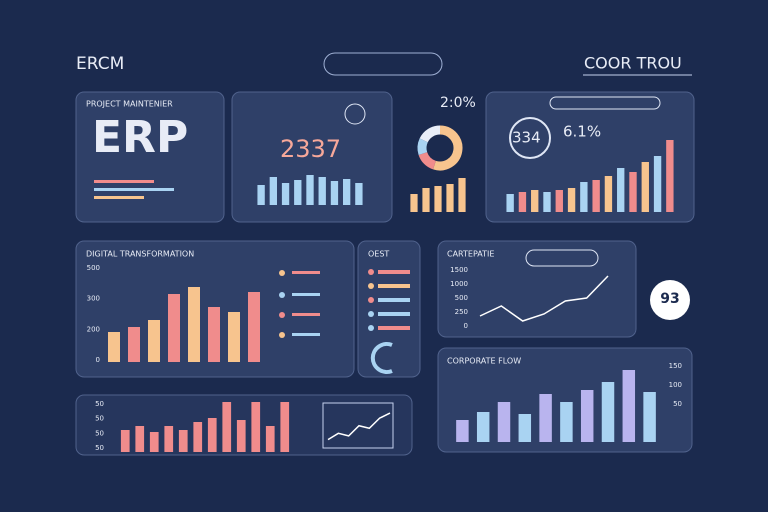  What do you see at coordinates (100, 64) in the screenshot?
I see `brand: ERCM` at bounding box center [100, 64].